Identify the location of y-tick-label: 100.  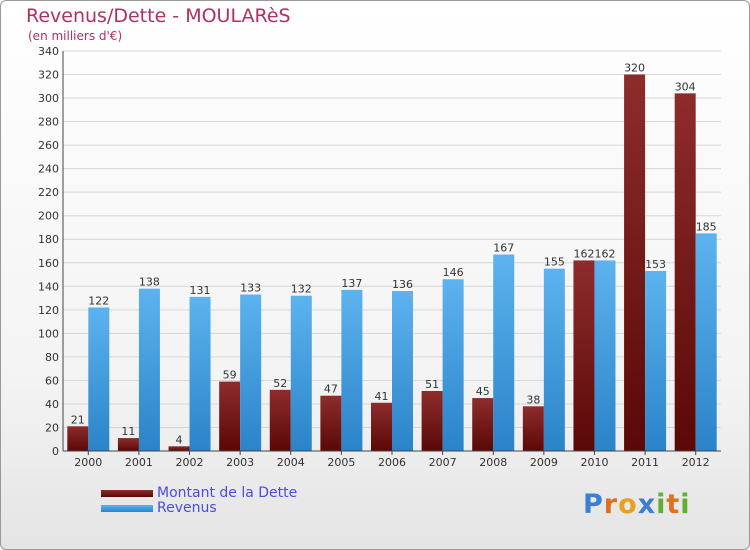
(48, 333).